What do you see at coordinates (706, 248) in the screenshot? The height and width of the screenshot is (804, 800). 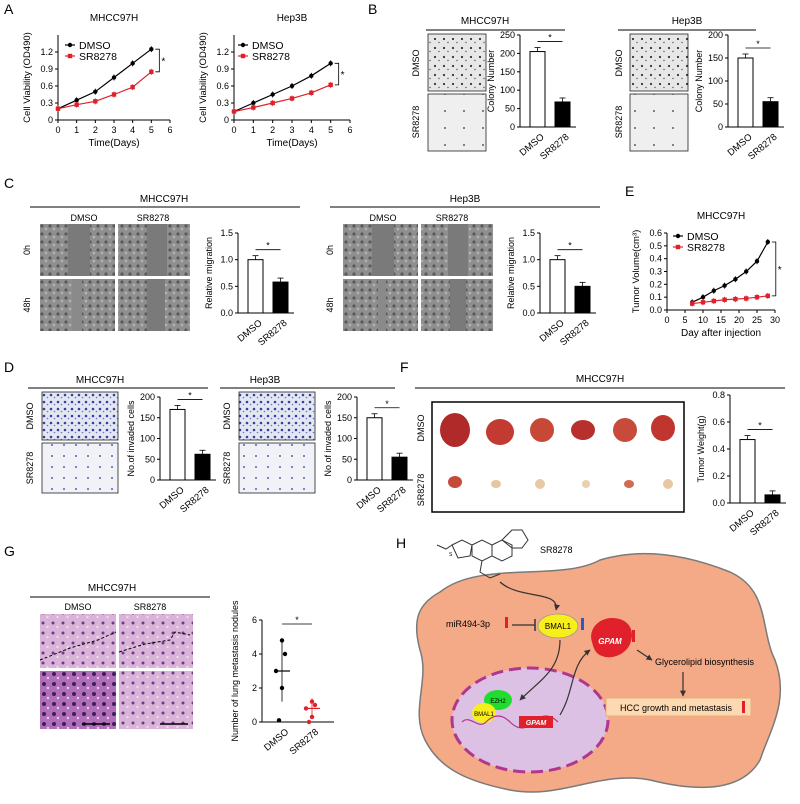 I see `chart-e-legend-label: SR8278` at bounding box center [706, 248].